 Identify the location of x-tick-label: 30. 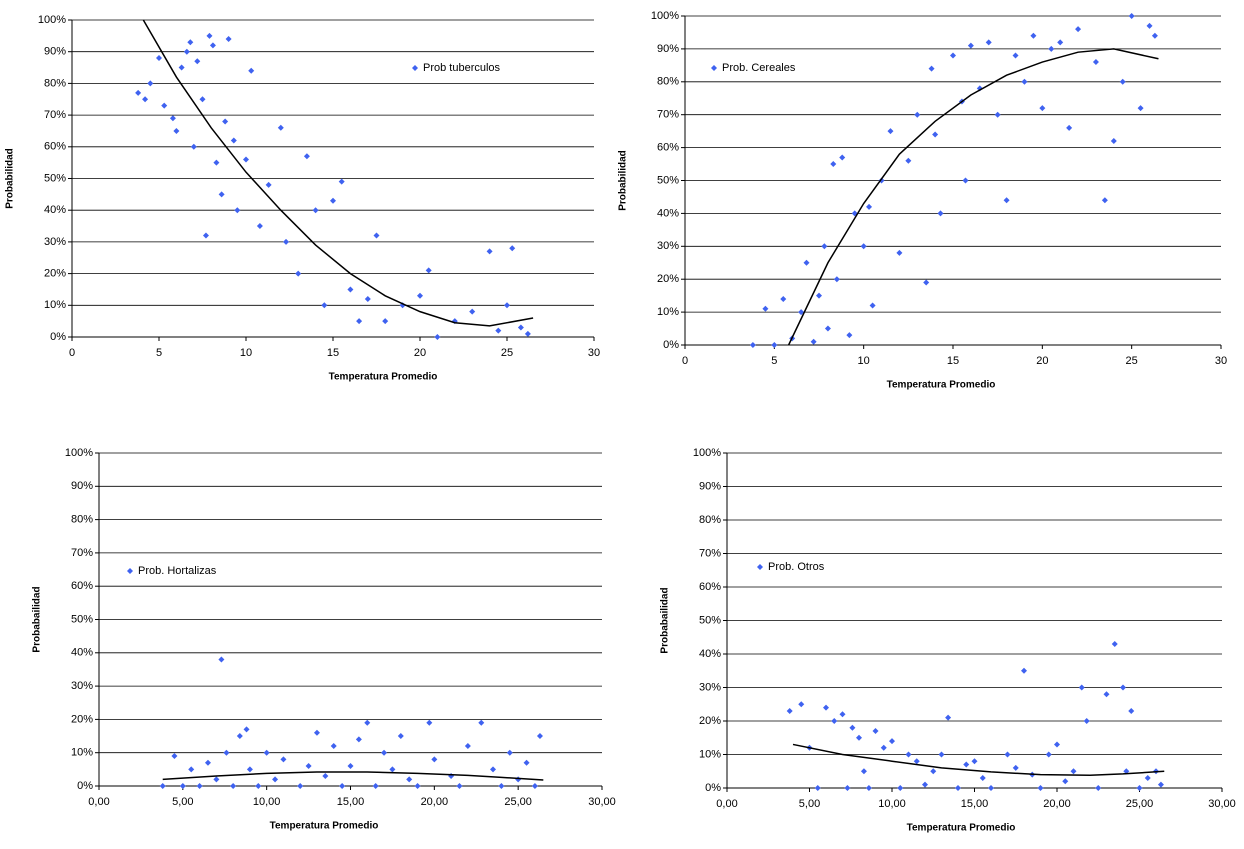
(1221, 361).